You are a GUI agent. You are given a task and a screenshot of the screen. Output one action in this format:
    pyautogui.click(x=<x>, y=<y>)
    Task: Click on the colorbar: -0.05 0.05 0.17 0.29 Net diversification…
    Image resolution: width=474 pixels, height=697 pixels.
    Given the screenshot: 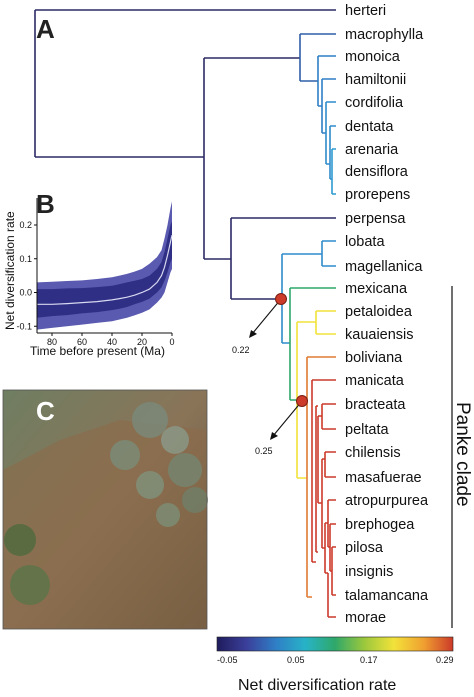 What is the action you would take?
    pyautogui.click(x=335, y=665)
    